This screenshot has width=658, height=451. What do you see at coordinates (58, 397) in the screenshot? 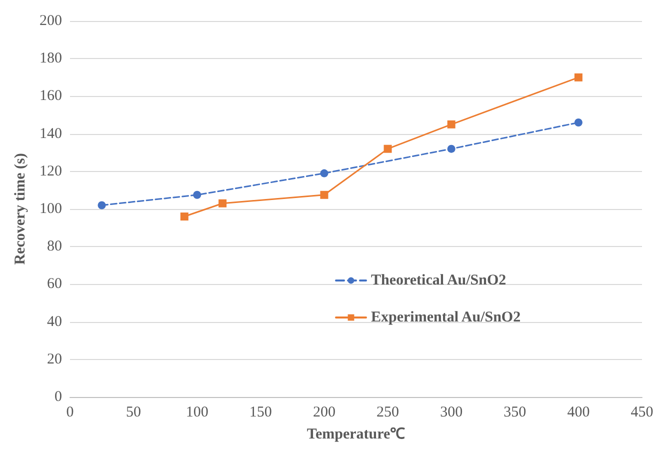
I see `y-tick-label: 0` at bounding box center [58, 397].